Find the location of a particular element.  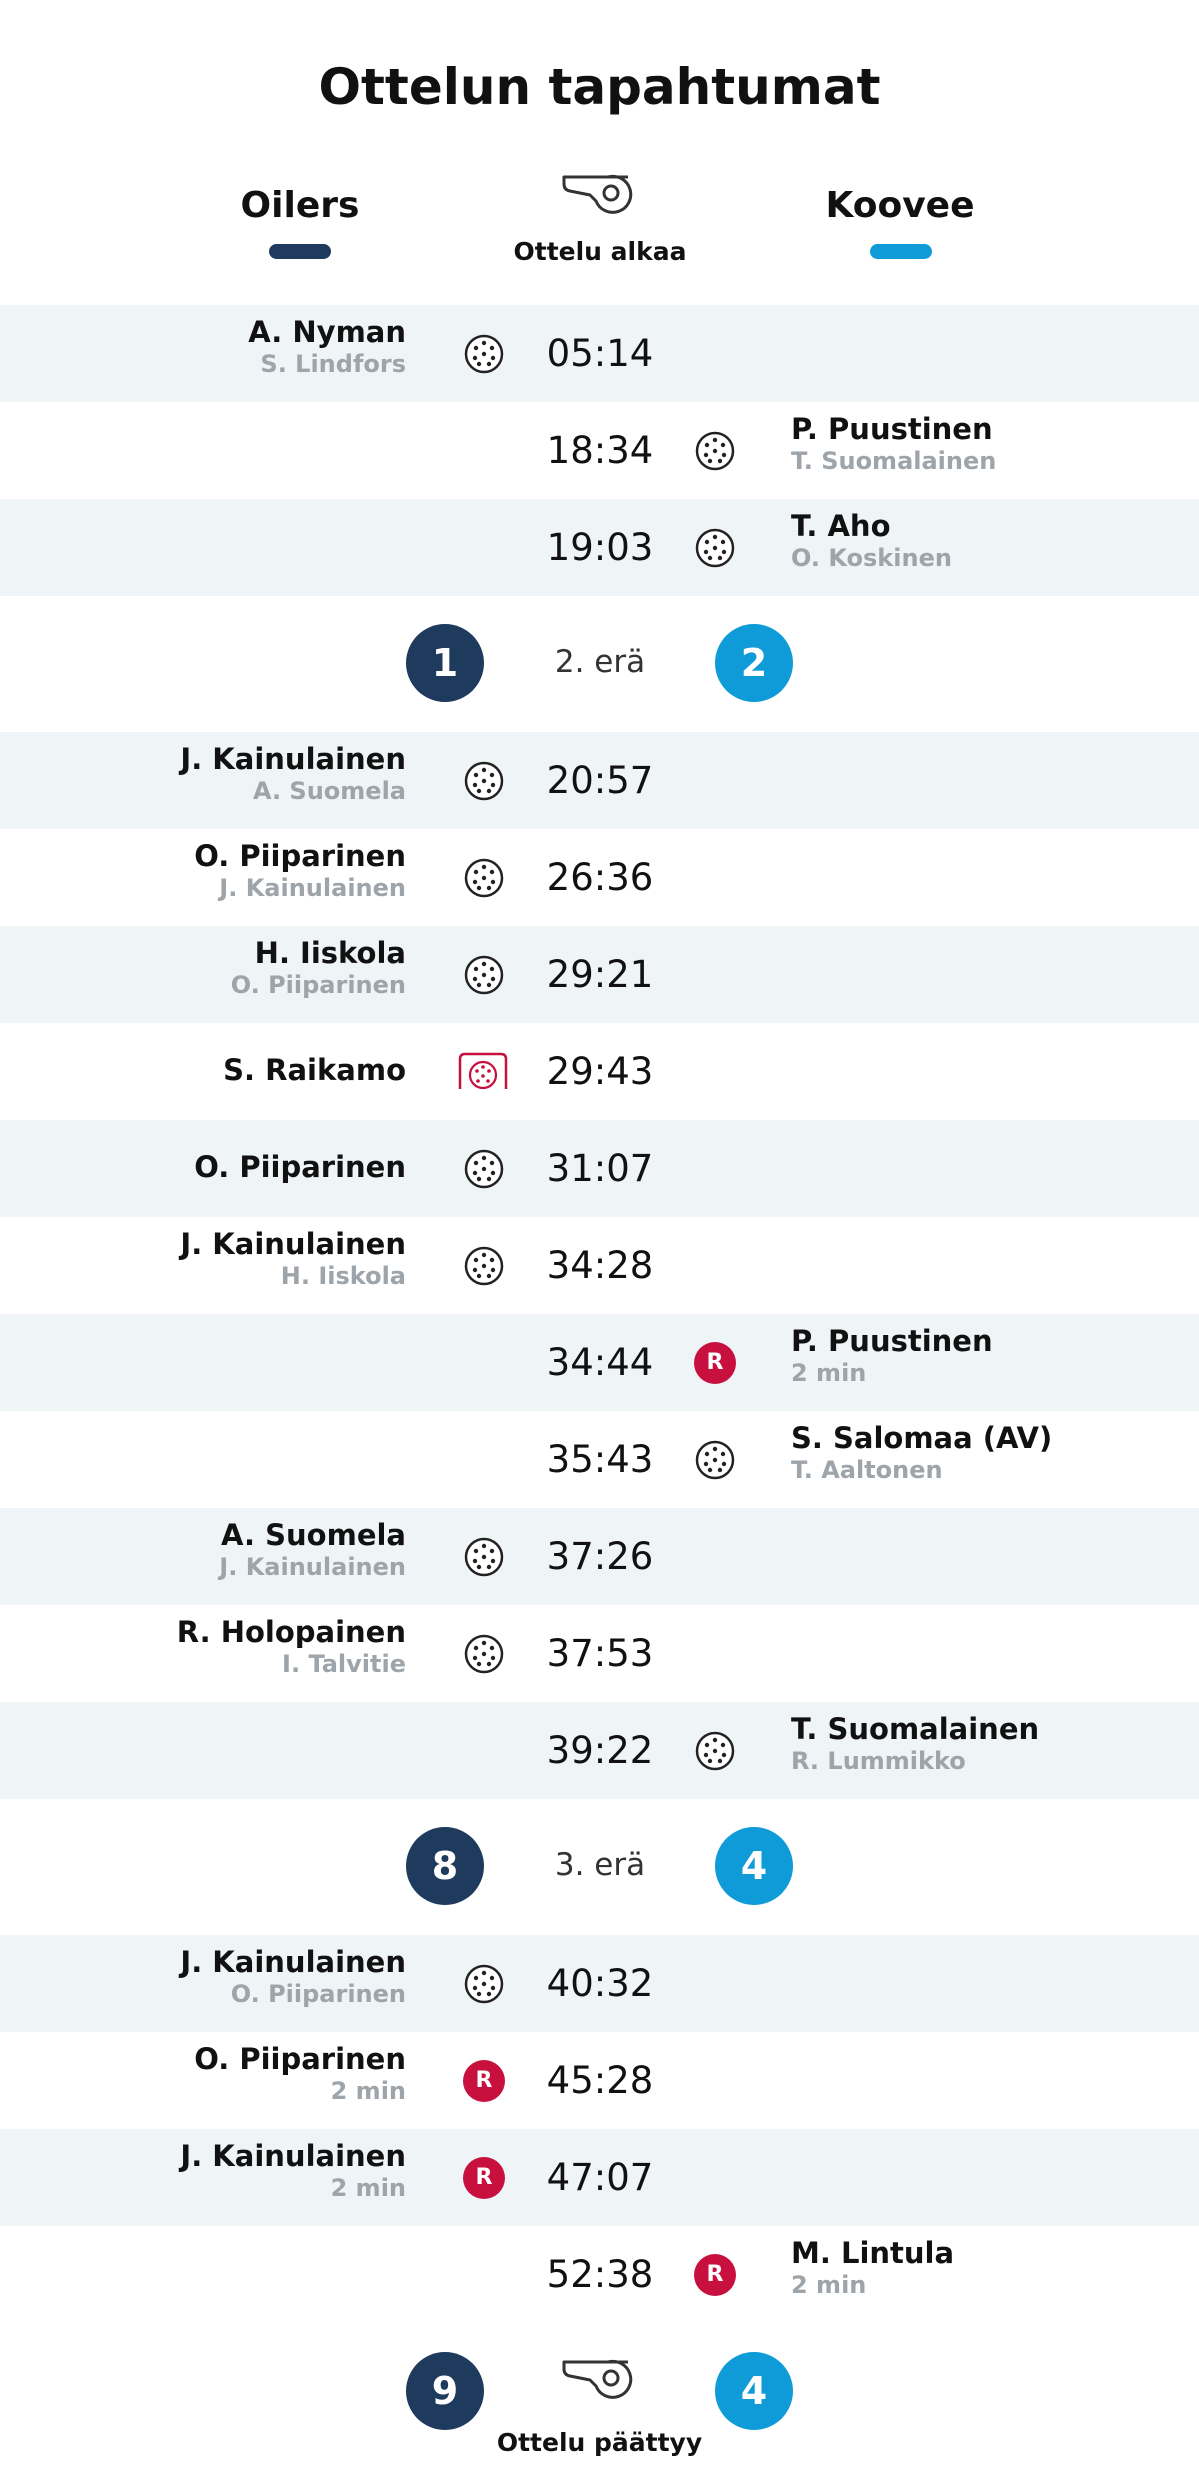

event-row: 19:03 T. Aho O. Koskinen is located at coordinates (599, 547).